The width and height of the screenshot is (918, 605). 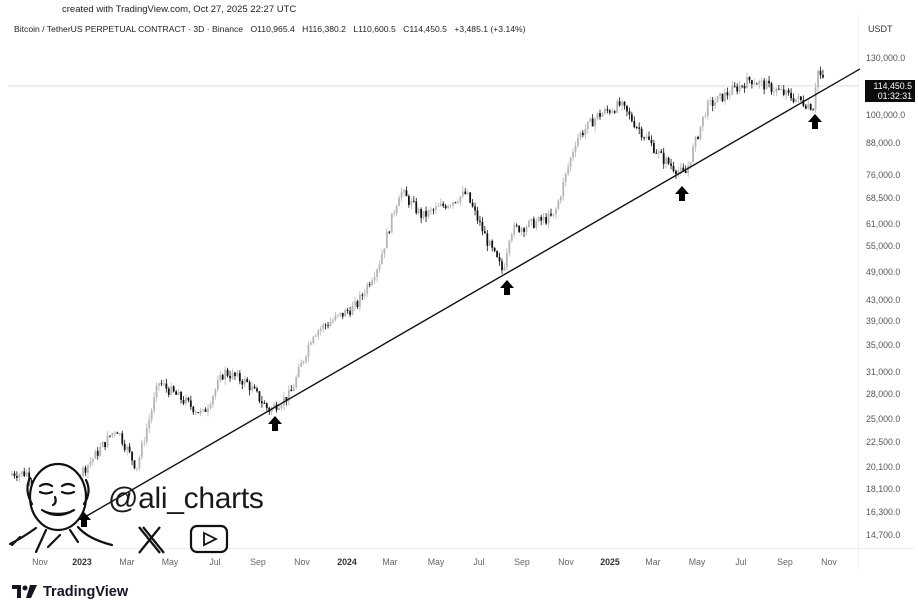 I want to click on price-tick: 88,000.0, so click(x=883, y=143).